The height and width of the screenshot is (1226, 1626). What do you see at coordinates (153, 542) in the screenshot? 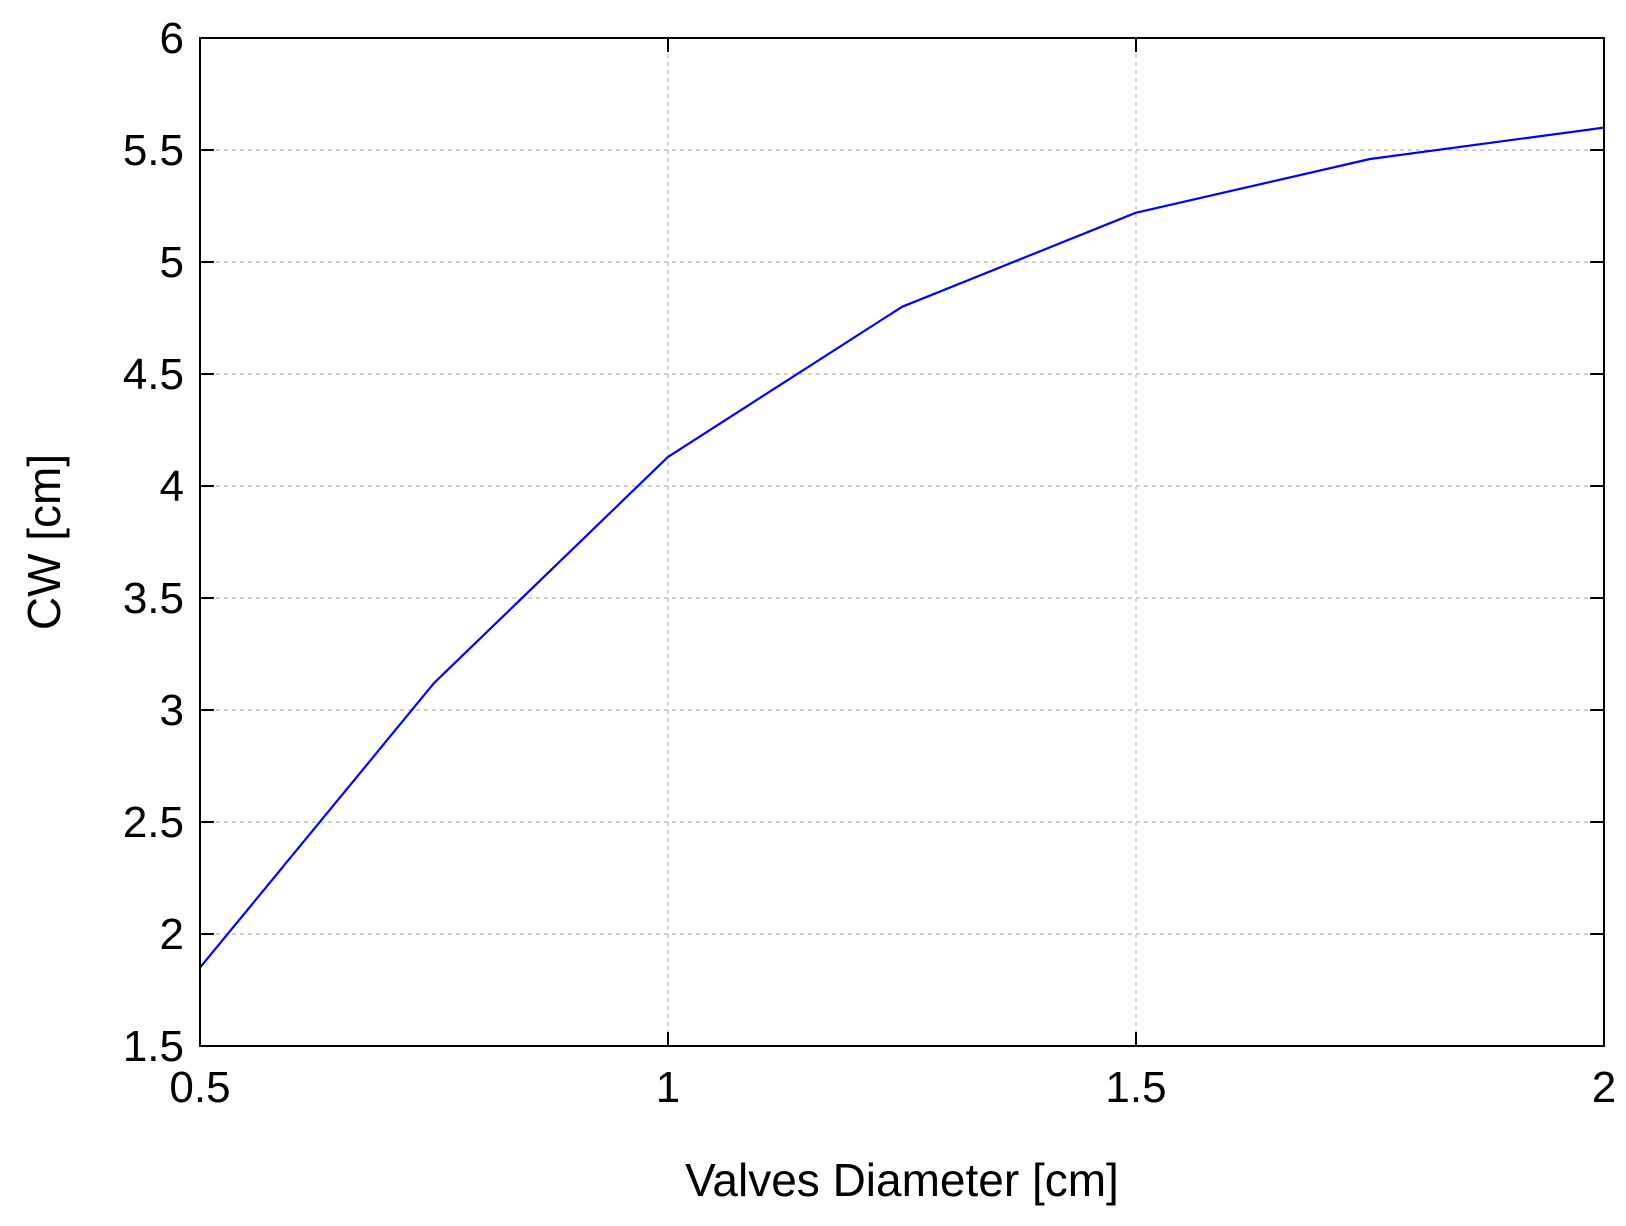
I see `y-tick-labels: 1.5 2 2.5 3 3.5 4 4.5 5 5.5 6` at bounding box center [153, 542].